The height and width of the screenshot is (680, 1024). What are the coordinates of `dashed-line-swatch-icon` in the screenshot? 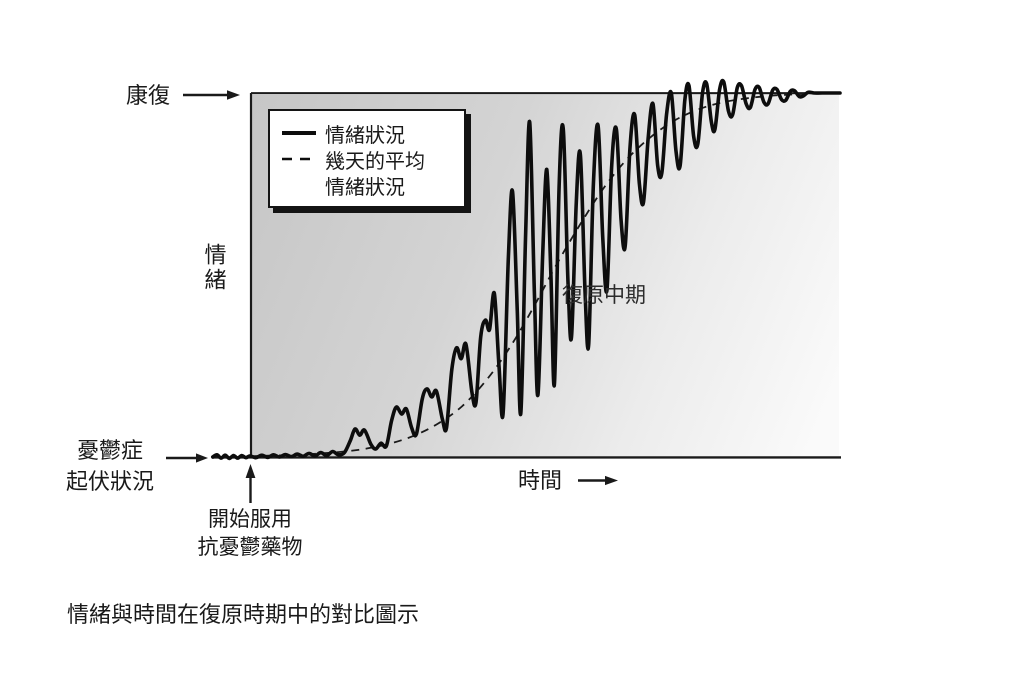 It's located at (303, 159).